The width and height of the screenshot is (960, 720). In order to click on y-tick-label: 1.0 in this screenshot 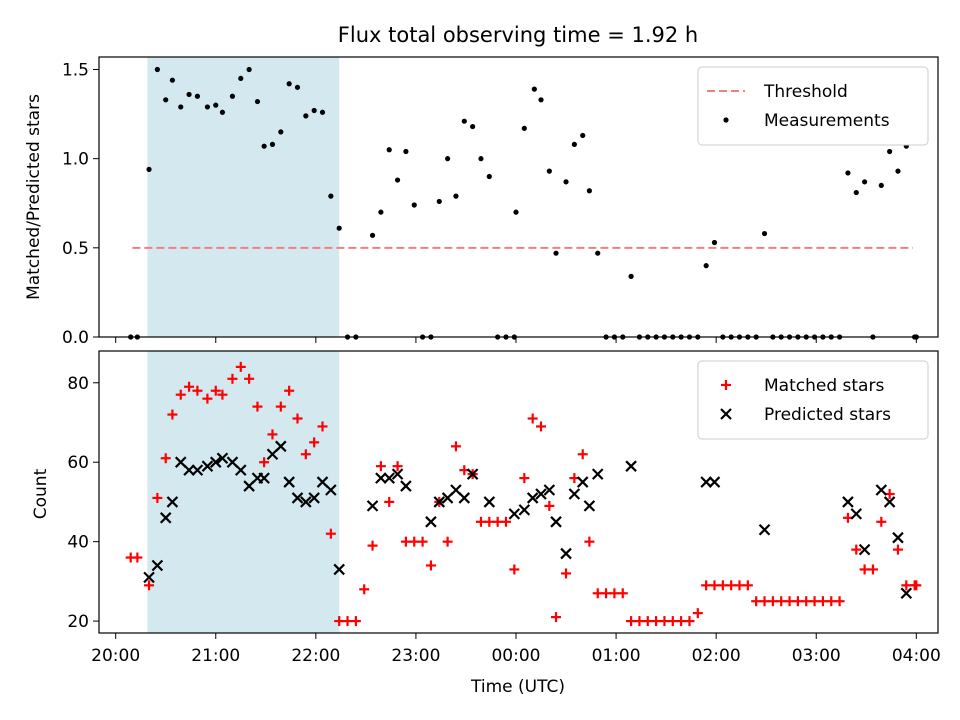, I will do `click(75, 160)`.